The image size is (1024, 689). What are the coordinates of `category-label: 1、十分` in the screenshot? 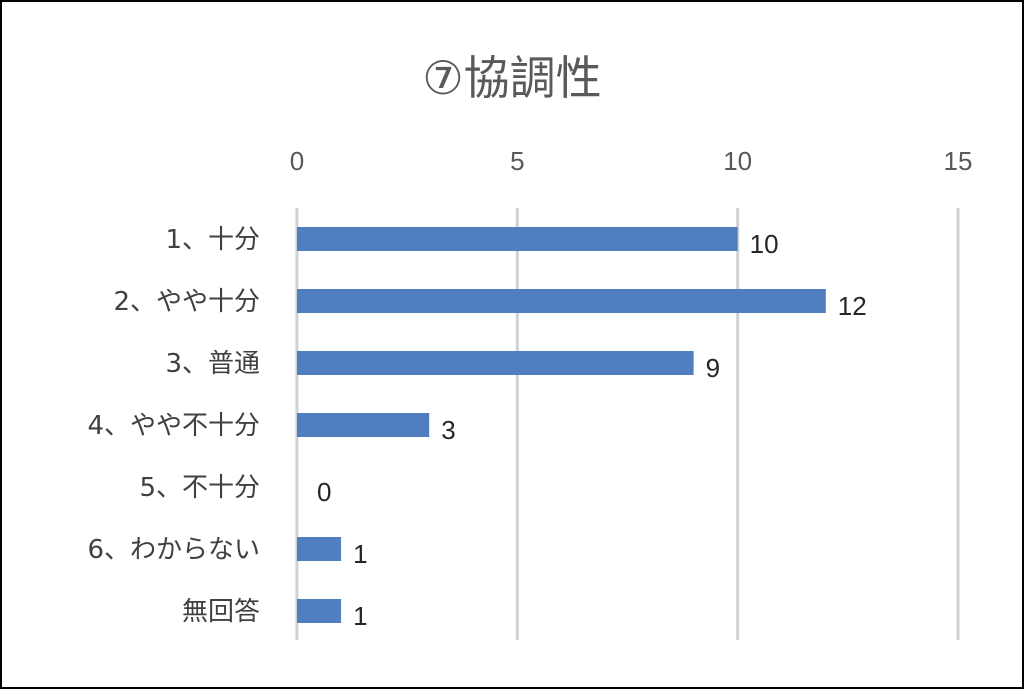 It's located at (212, 240).